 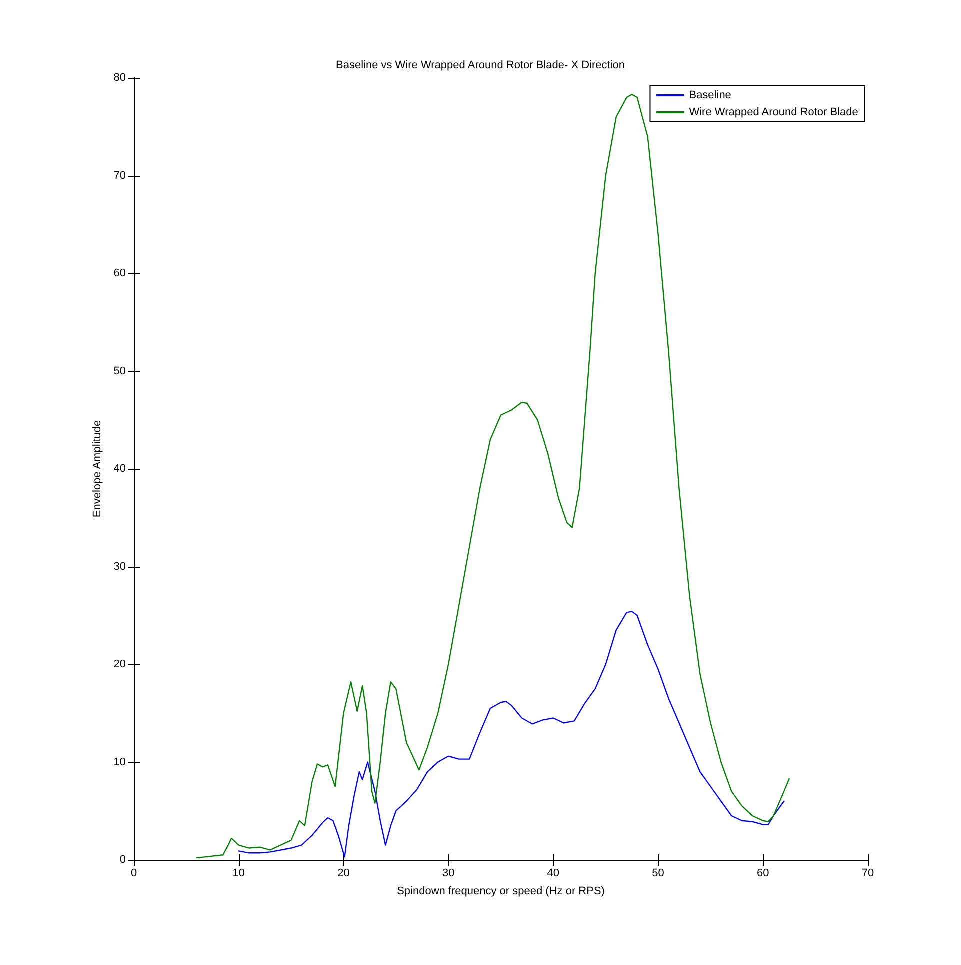 I want to click on y-tick-label: 0, so click(x=123, y=860).